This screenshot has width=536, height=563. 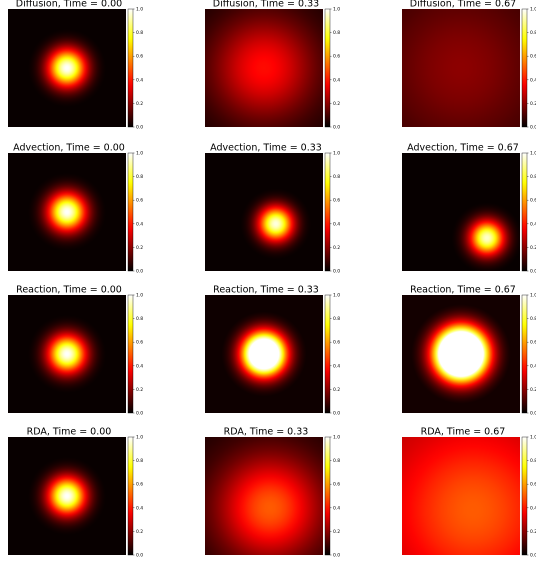 What do you see at coordinates (69, 5) in the screenshot?
I see `panel-title: Diffusion, Time = 0.00` at bounding box center [69, 5].